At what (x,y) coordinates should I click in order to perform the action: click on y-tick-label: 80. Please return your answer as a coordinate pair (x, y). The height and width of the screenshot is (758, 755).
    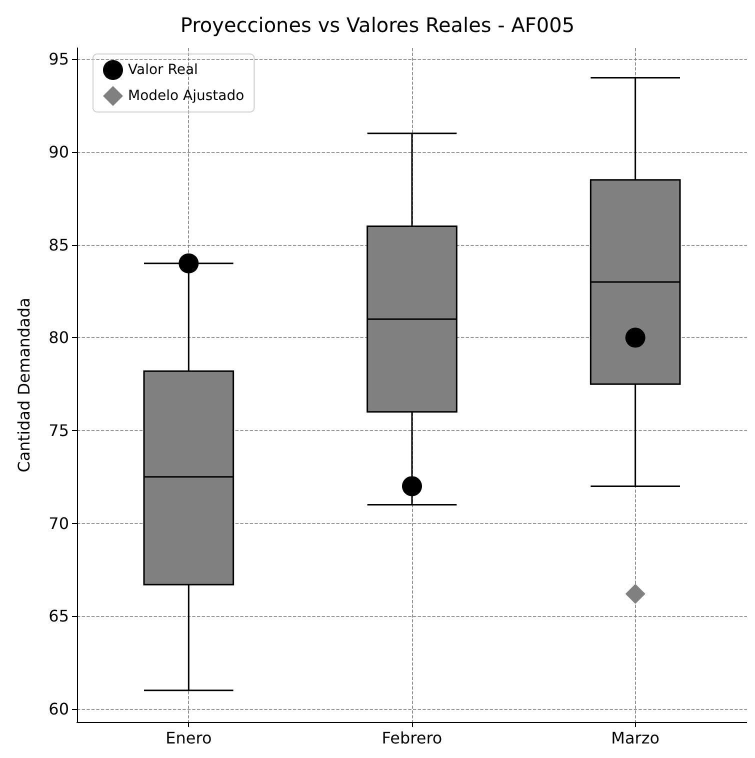
    Looking at the image, I should click on (58, 338).